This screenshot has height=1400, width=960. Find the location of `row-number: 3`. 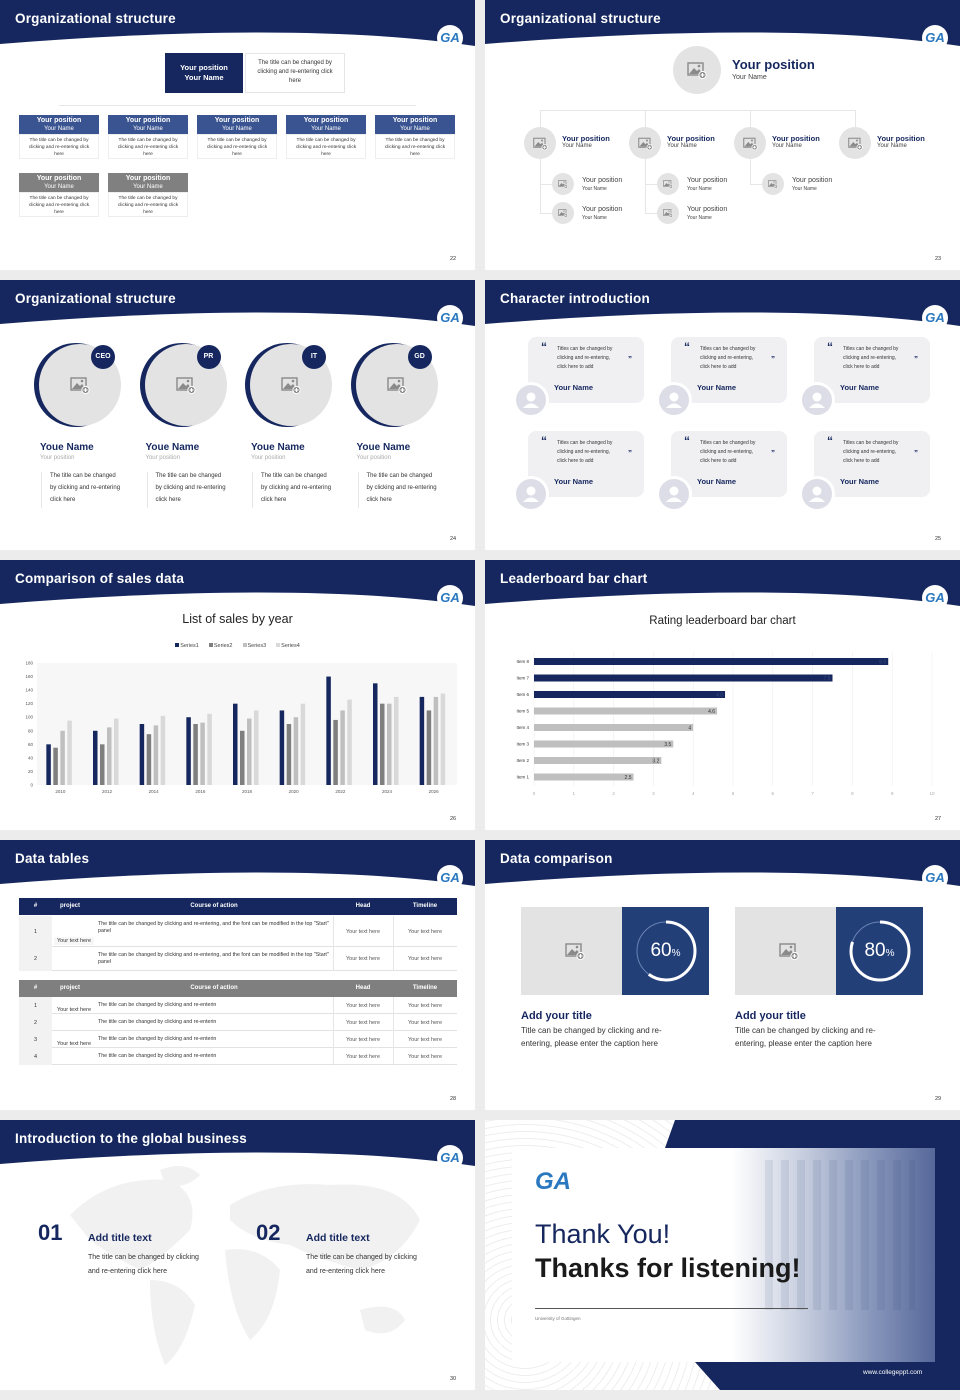

row-number: 3 is located at coordinates (35, 1039).